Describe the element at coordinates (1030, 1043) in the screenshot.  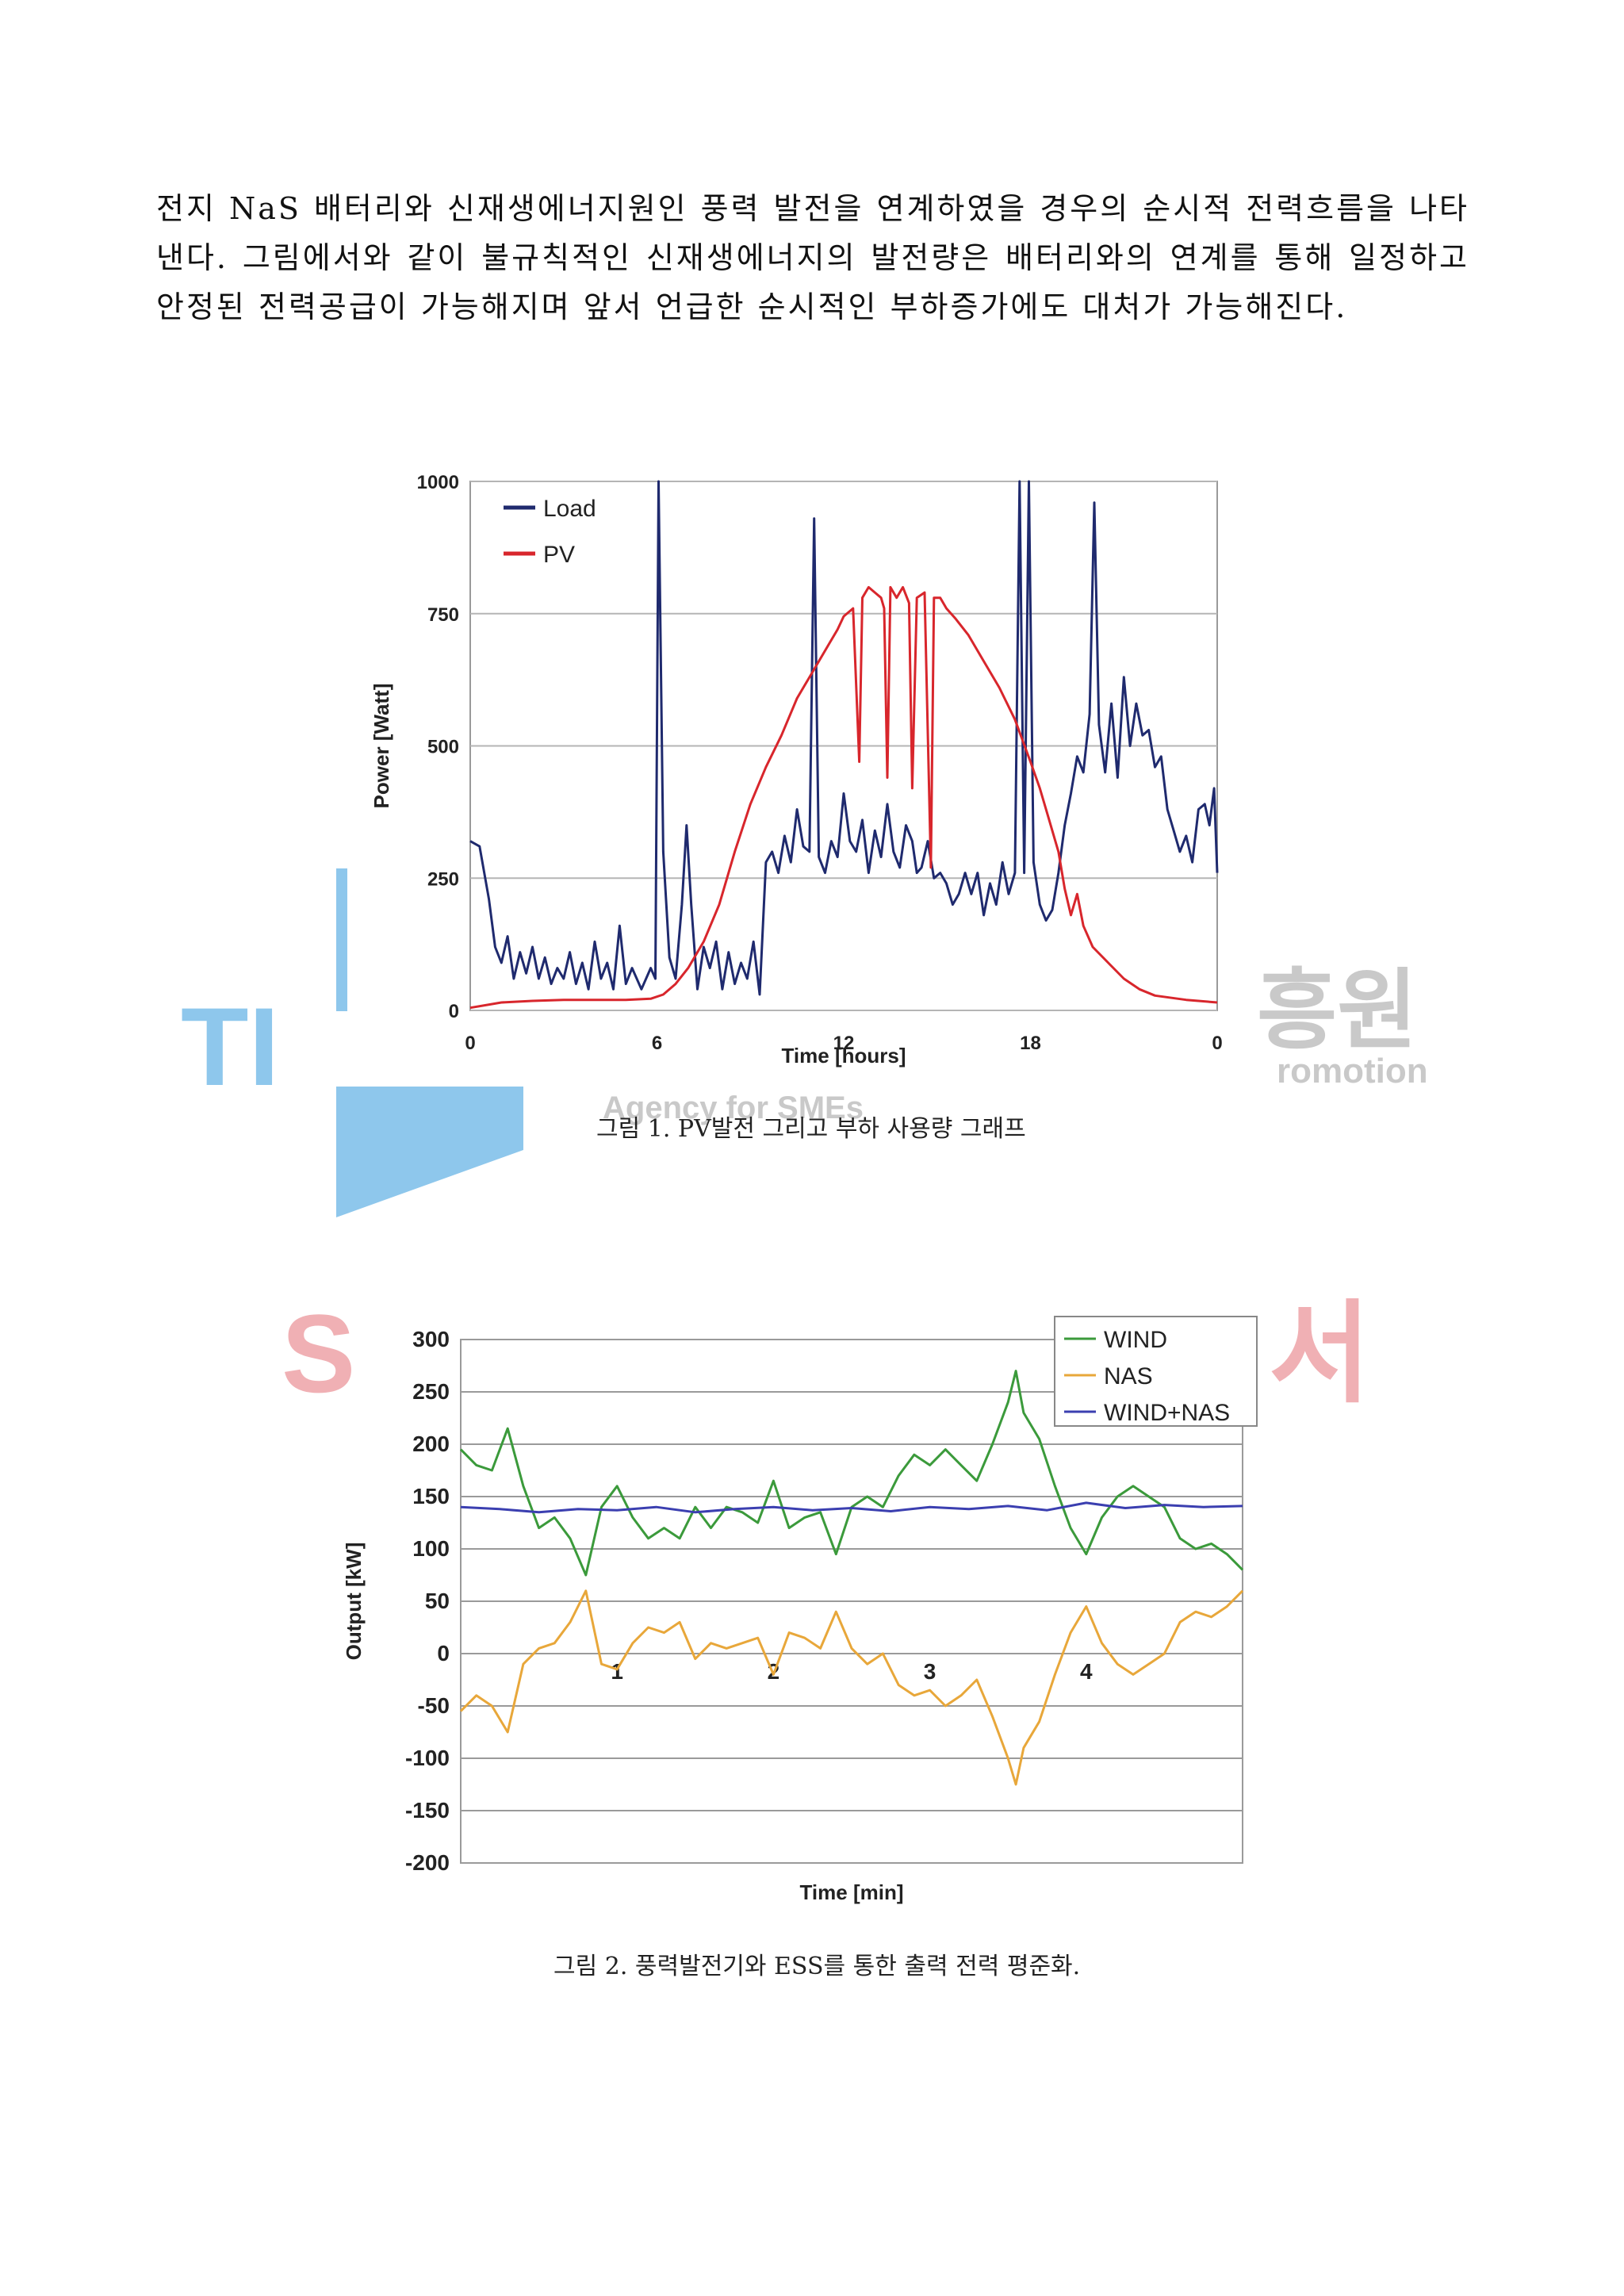
I see `x-tick-label: 18` at that location.